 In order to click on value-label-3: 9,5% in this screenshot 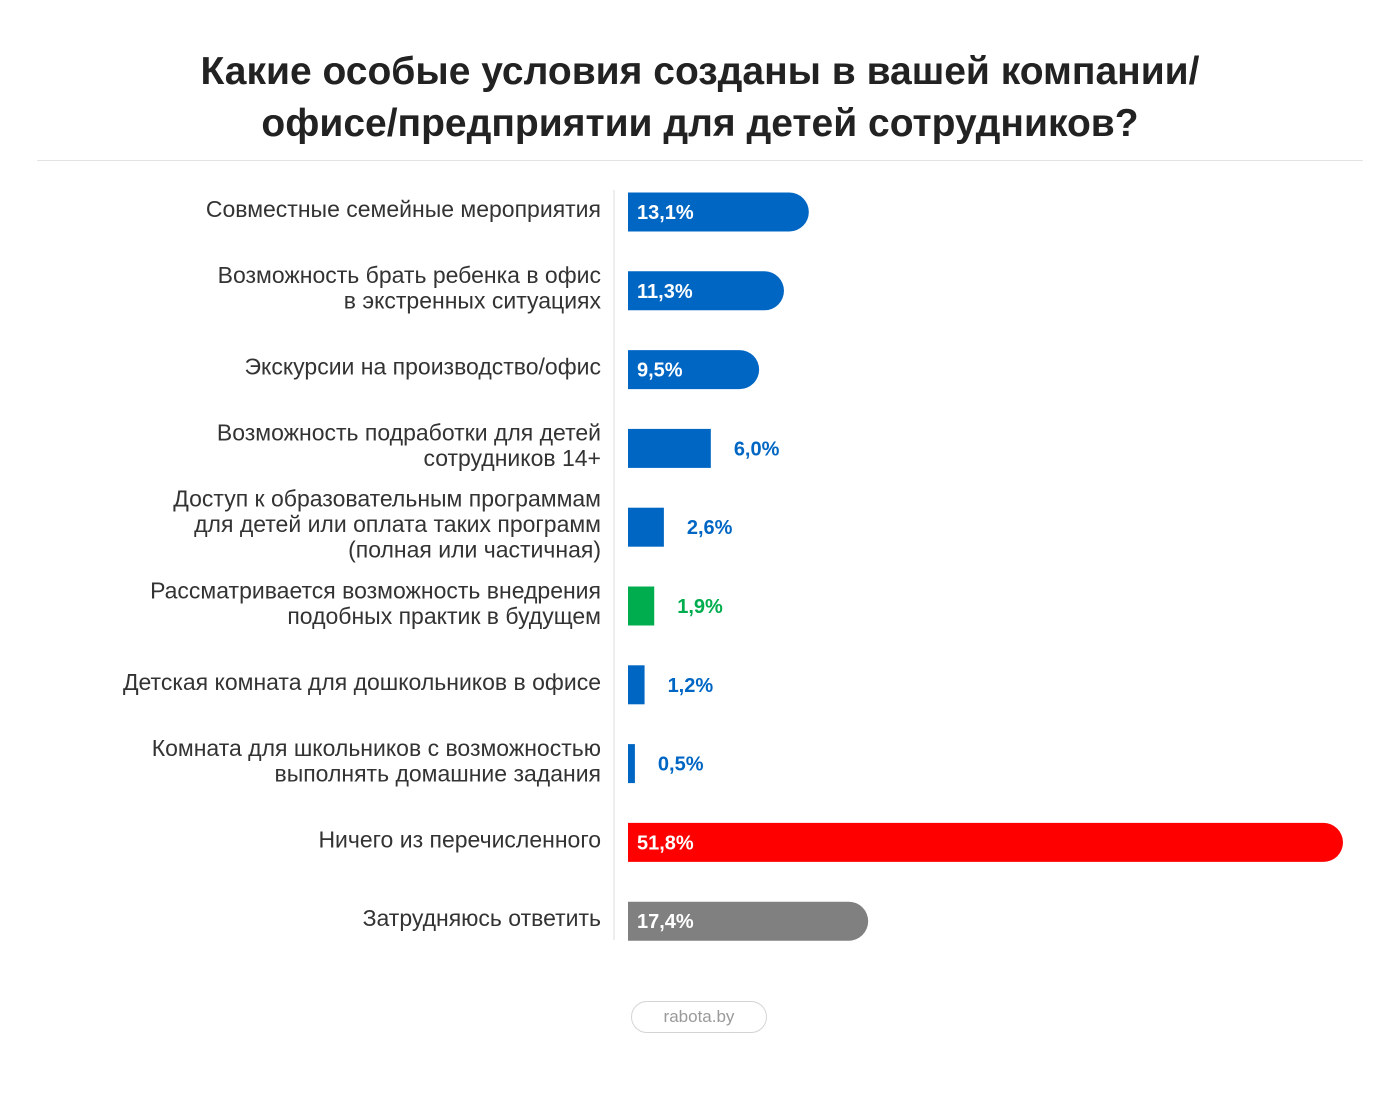, I will do `click(660, 371)`.